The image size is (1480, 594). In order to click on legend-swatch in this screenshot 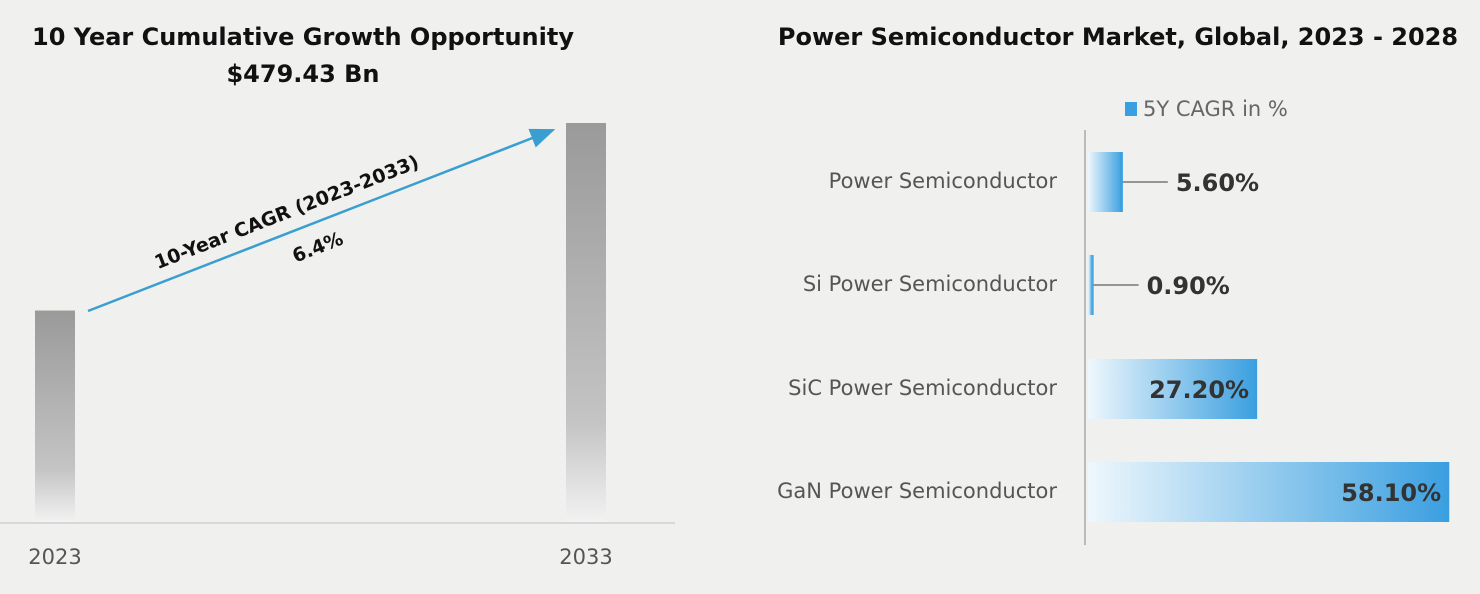, I will do `click(1131, 109)`.